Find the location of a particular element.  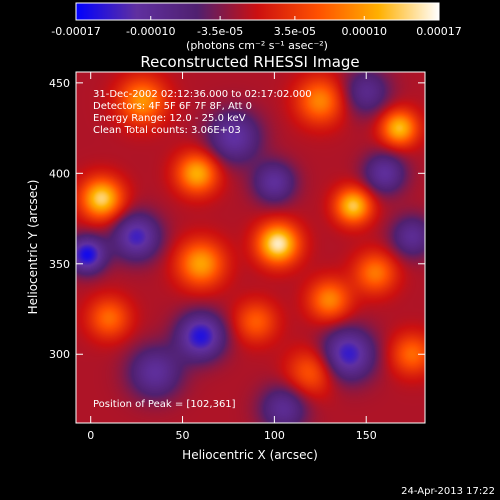

info-line-counts: Clean Total counts: 3.06E+03 is located at coordinates (167, 130).